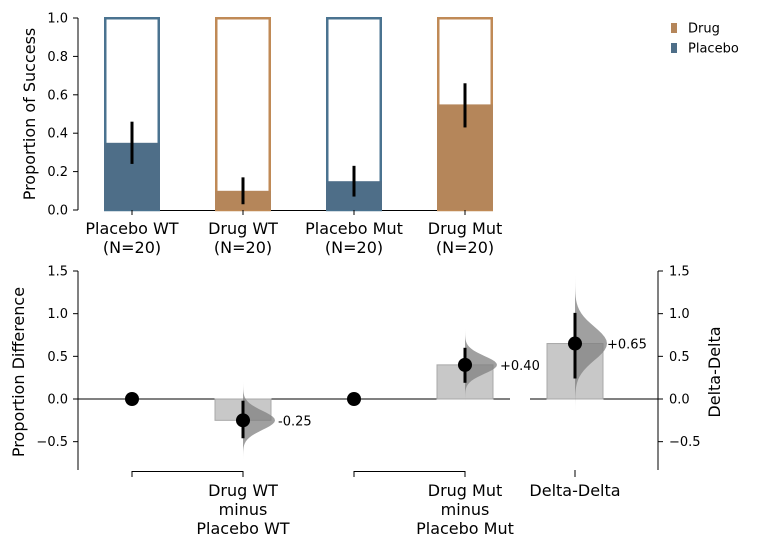  What do you see at coordinates (52, 442) in the screenshot?
I see `bottom-y-tick-label: −0.5` at bounding box center [52, 442].